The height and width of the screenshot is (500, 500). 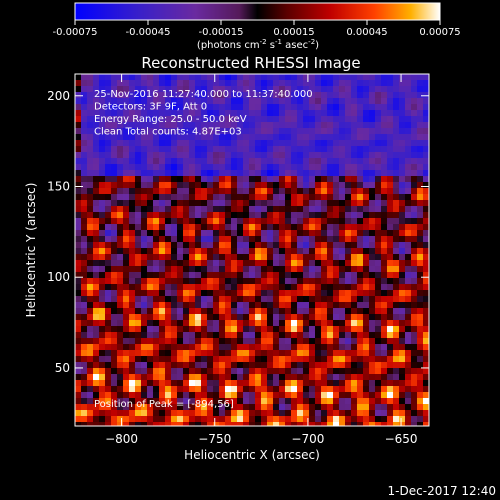 I want to click on x-tick-label: −700, so click(x=307, y=439).